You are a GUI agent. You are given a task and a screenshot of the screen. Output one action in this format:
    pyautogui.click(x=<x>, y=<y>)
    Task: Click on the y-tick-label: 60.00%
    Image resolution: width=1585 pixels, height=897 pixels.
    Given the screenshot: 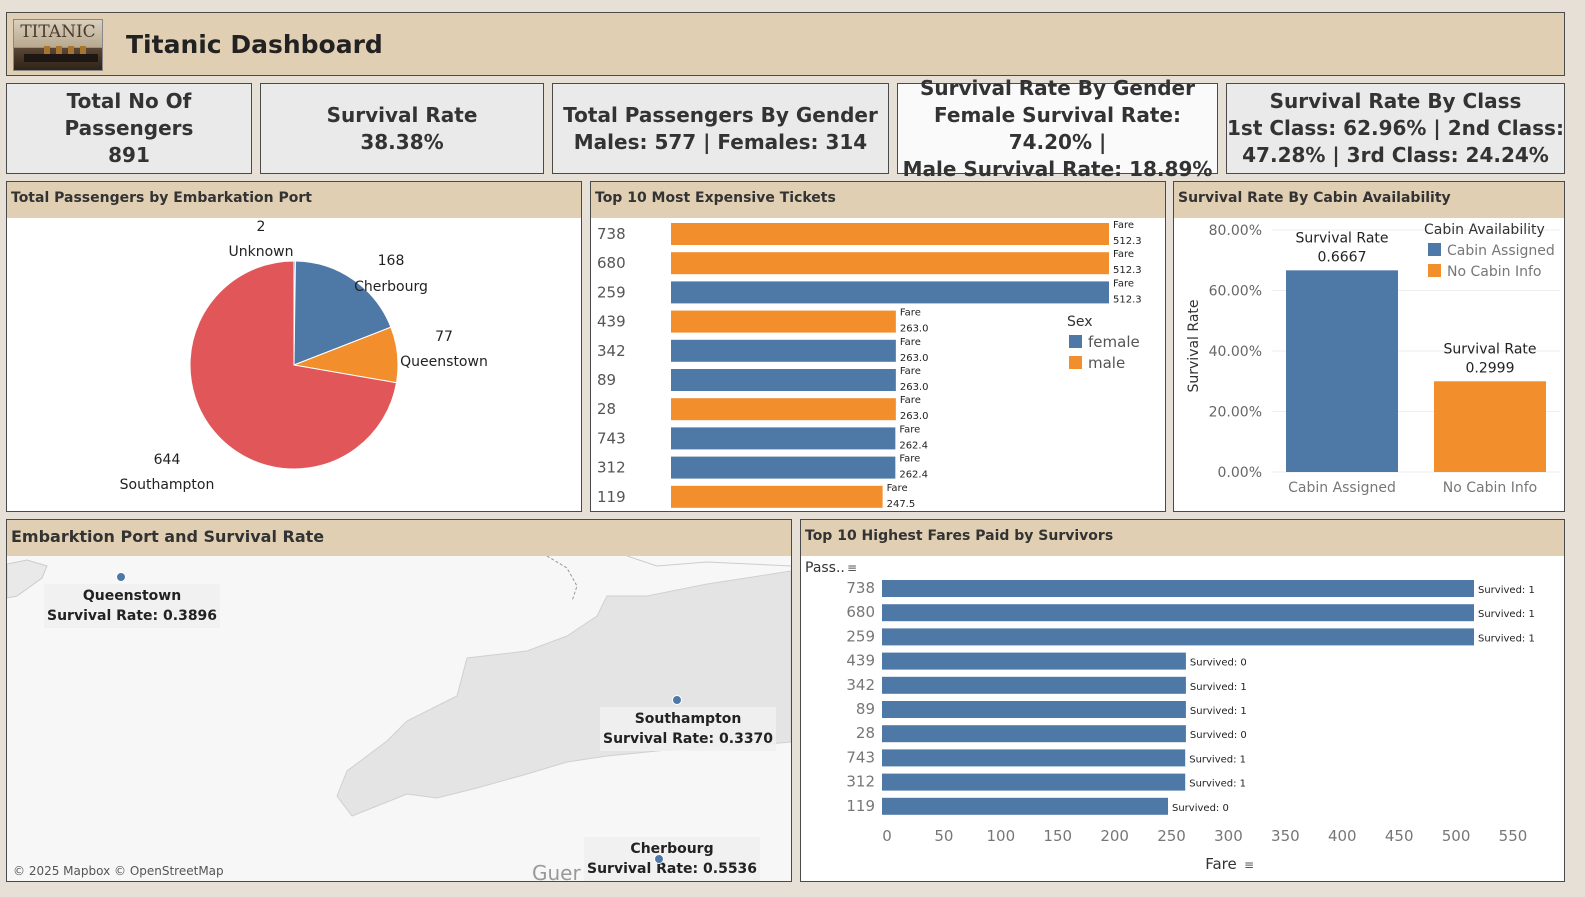 What is the action you would take?
    pyautogui.click(x=1235, y=292)
    